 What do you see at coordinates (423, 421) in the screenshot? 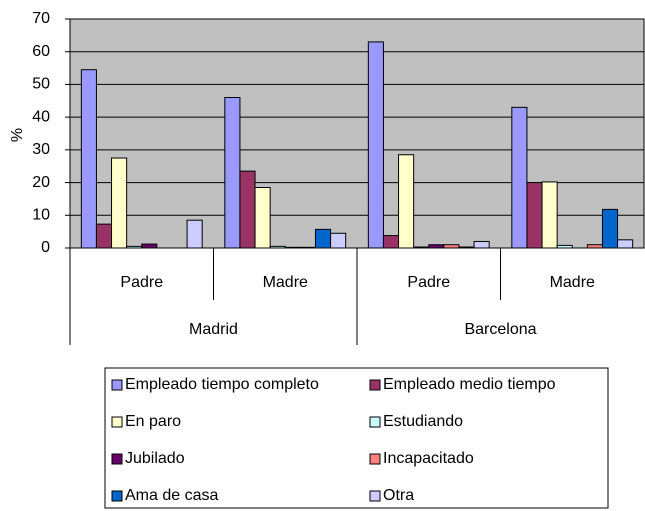
I see `legend-label: Estudiando` at bounding box center [423, 421].